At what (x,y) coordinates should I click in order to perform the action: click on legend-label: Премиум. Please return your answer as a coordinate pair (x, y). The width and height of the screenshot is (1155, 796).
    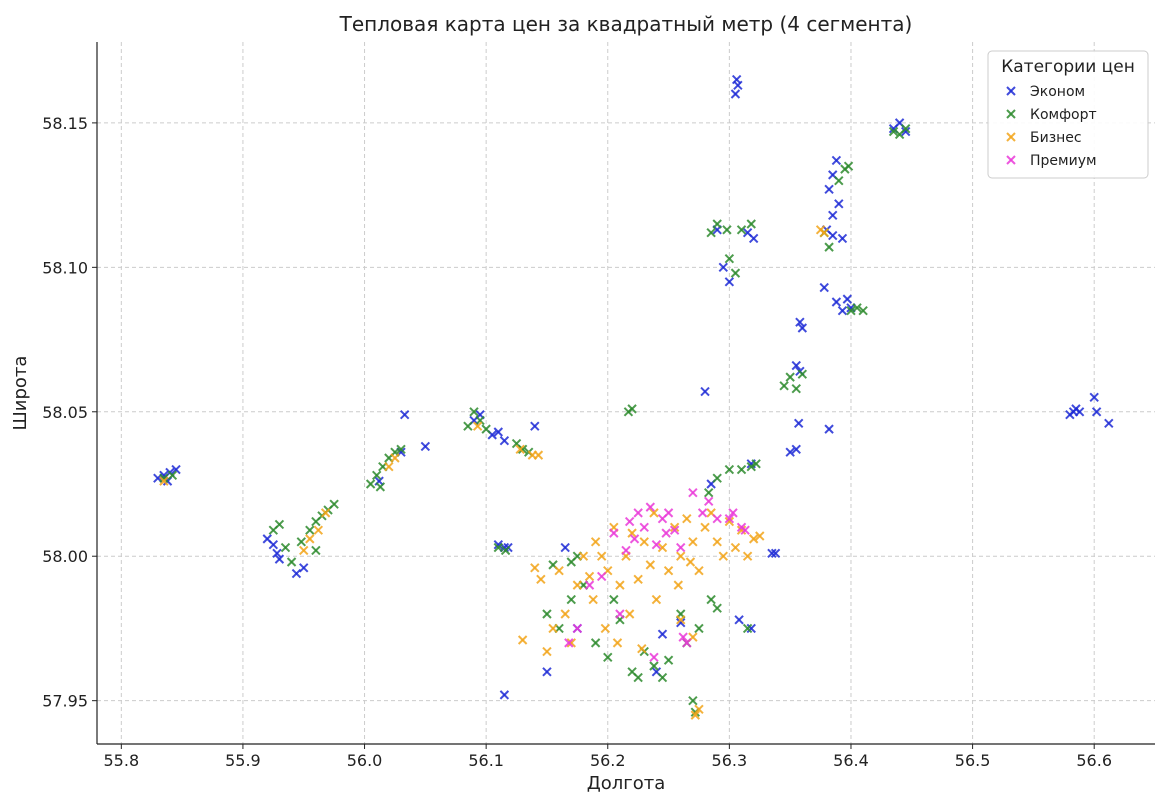
    Looking at the image, I should click on (1063, 161).